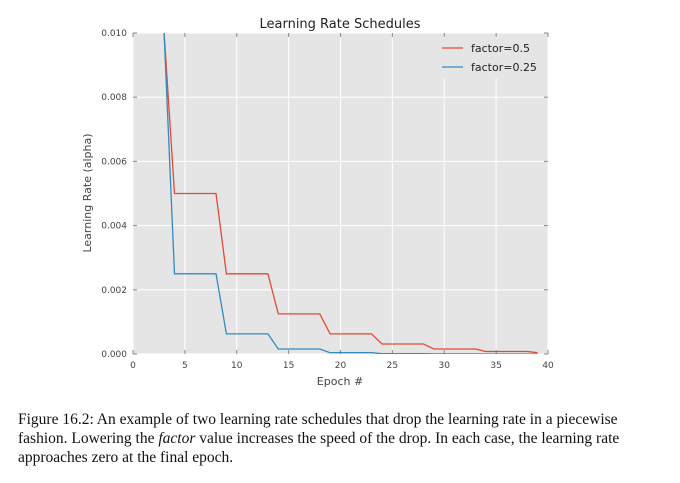  Describe the element at coordinates (504, 67) in the screenshot. I see `legend-label-factor-0.25: factor=0.25` at that location.